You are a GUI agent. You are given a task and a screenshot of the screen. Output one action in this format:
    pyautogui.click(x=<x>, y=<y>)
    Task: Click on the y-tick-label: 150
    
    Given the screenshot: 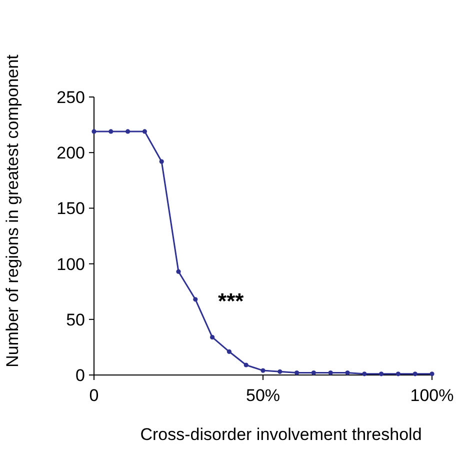 What is the action you would take?
    pyautogui.click(x=70, y=208)
    